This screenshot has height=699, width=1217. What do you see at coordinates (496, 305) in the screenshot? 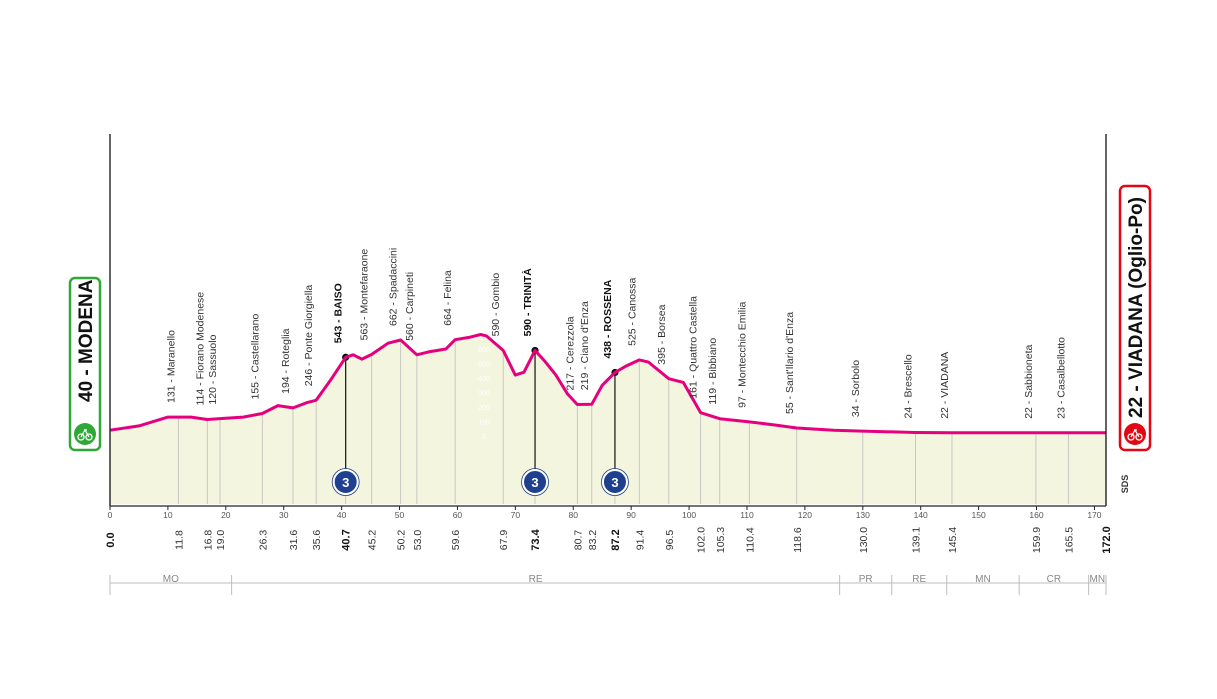
I see `place-label-12: 590 - Gombio` at bounding box center [496, 305].